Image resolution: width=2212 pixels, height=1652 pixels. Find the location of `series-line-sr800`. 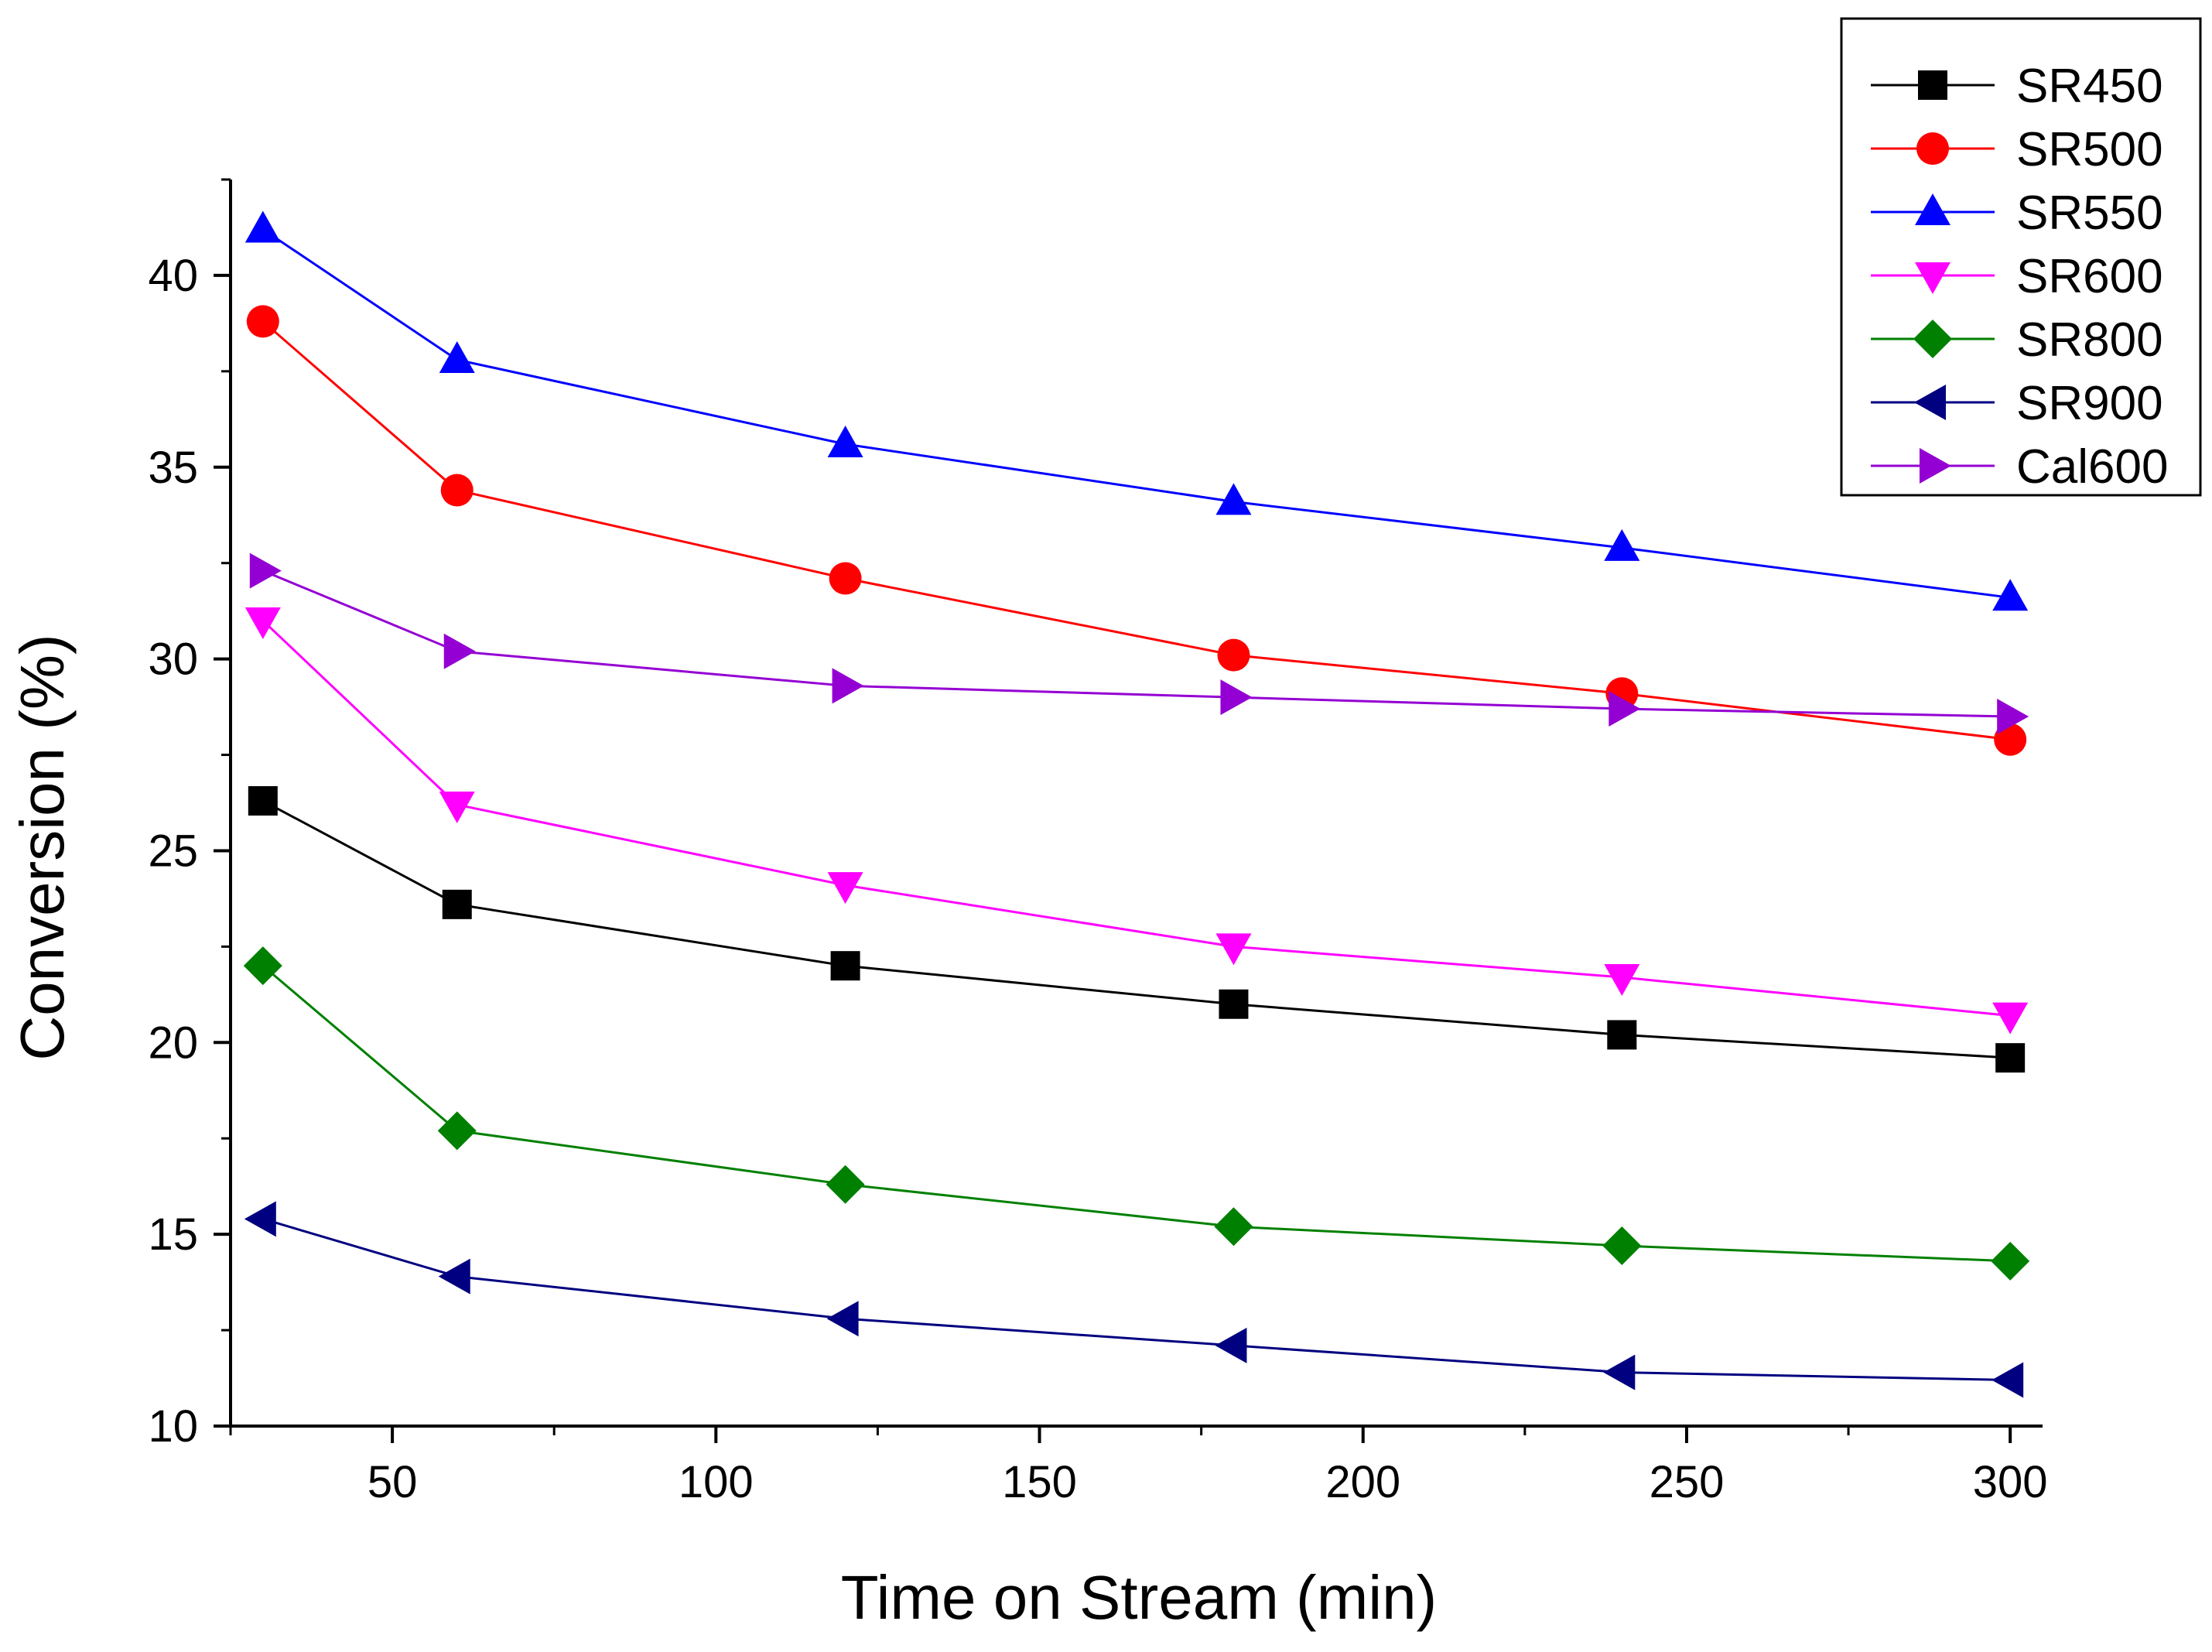

series-line-sr800 is located at coordinates (1136, 1114).